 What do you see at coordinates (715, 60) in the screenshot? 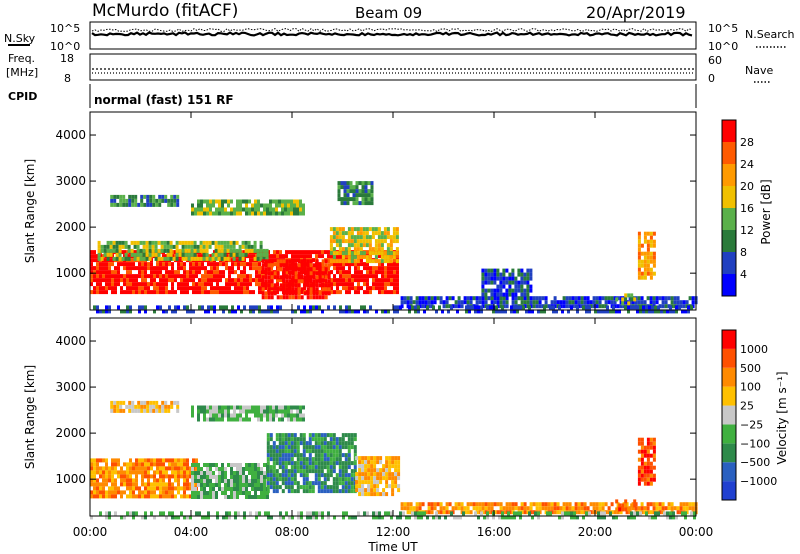
I see `nave-tick-top: 60` at bounding box center [715, 60].